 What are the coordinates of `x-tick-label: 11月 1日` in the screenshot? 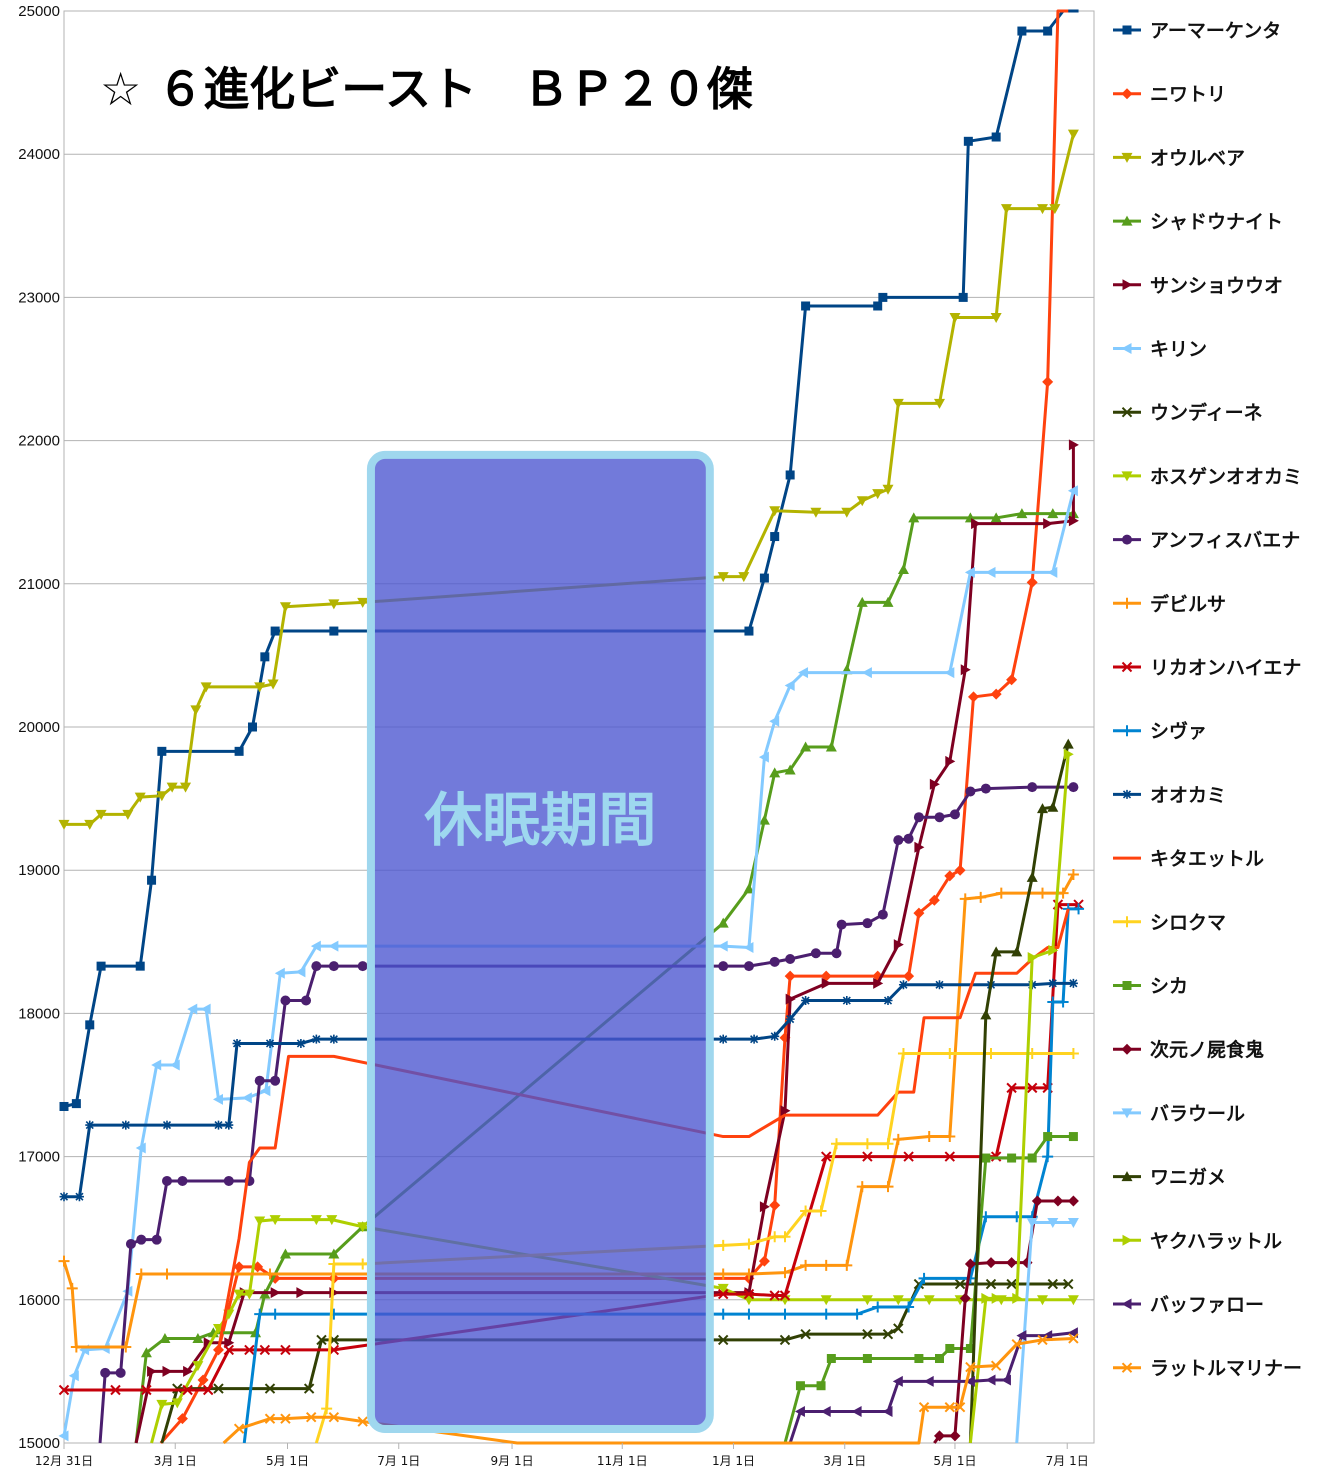 It's located at (622, 1461).